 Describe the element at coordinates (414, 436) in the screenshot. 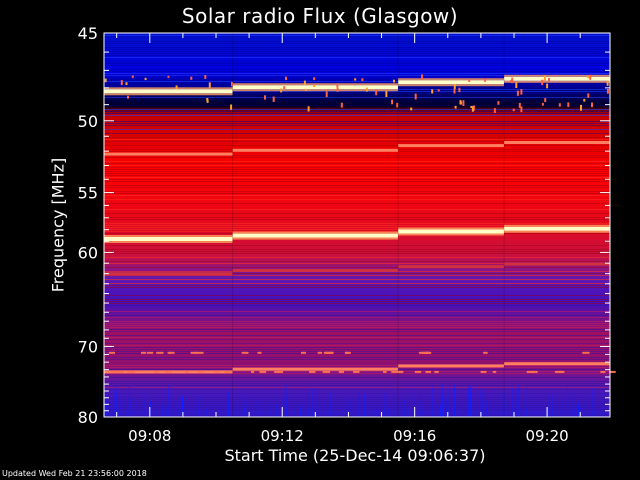

I see `x-tick-label: 09:16` at that location.